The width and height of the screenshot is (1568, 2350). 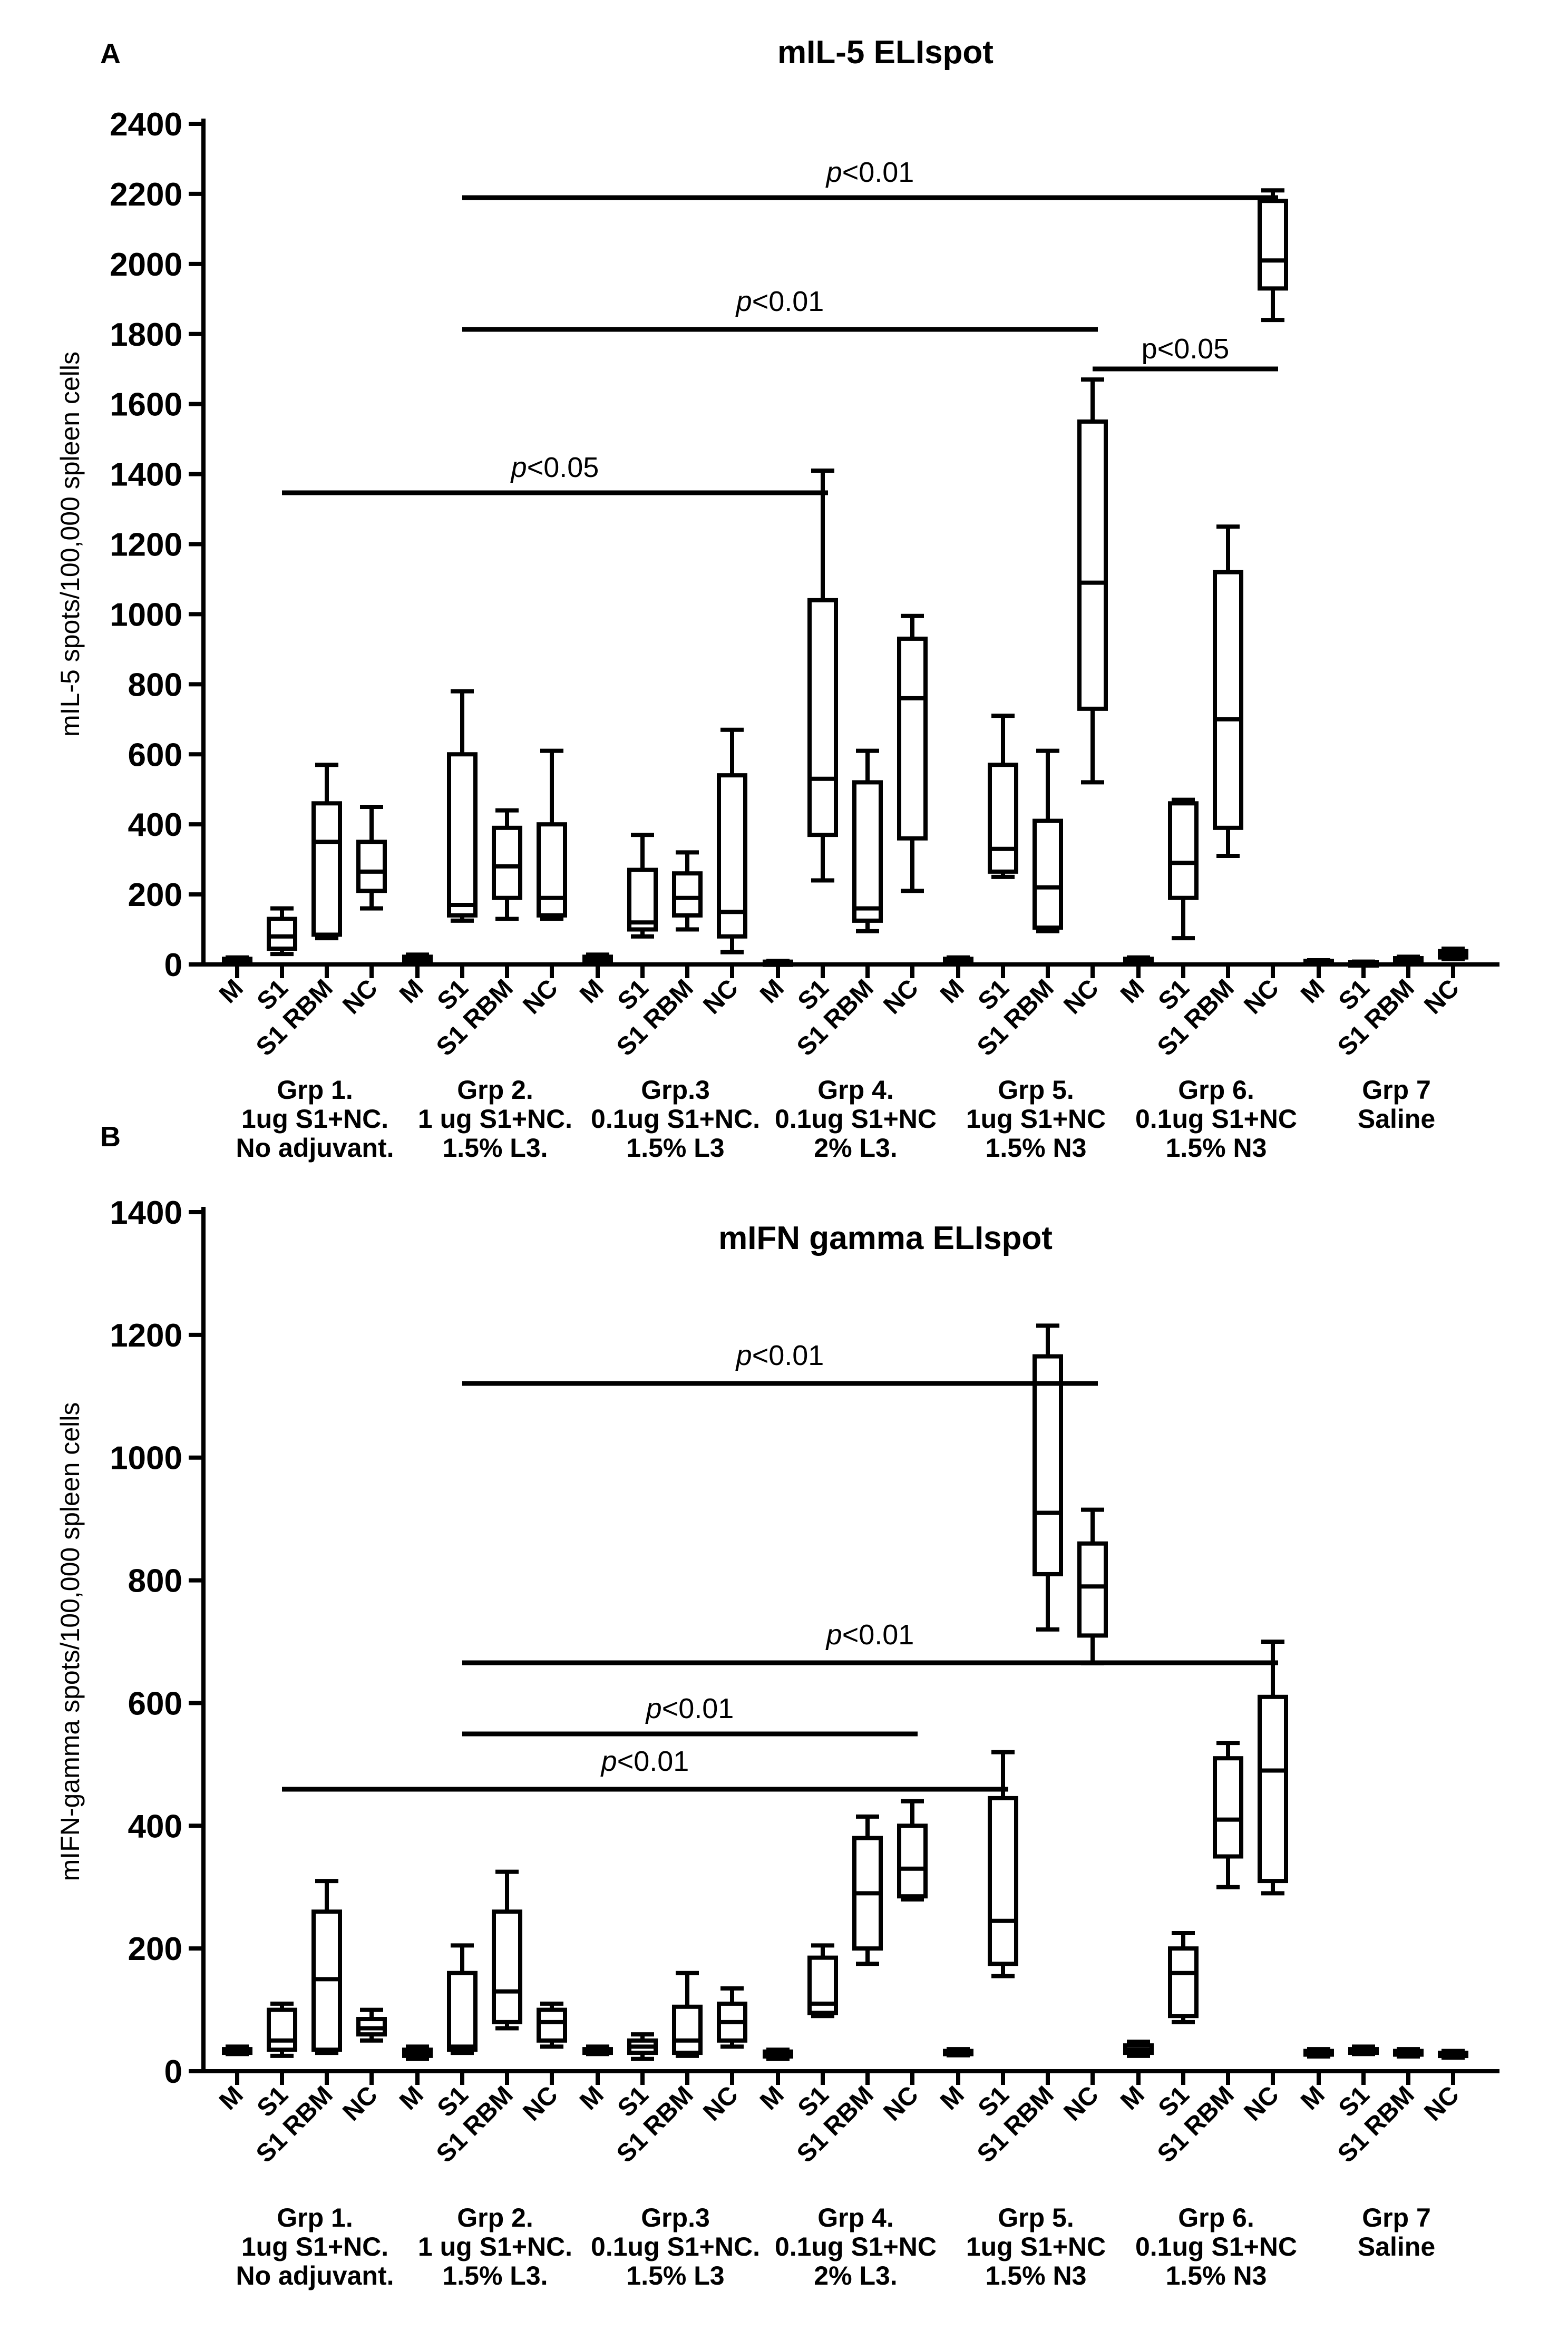 What do you see at coordinates (675, 1119) in the screenshot?
I see `group-label: 0.1ug S1+NC.` at bounding box center [675, 1119].